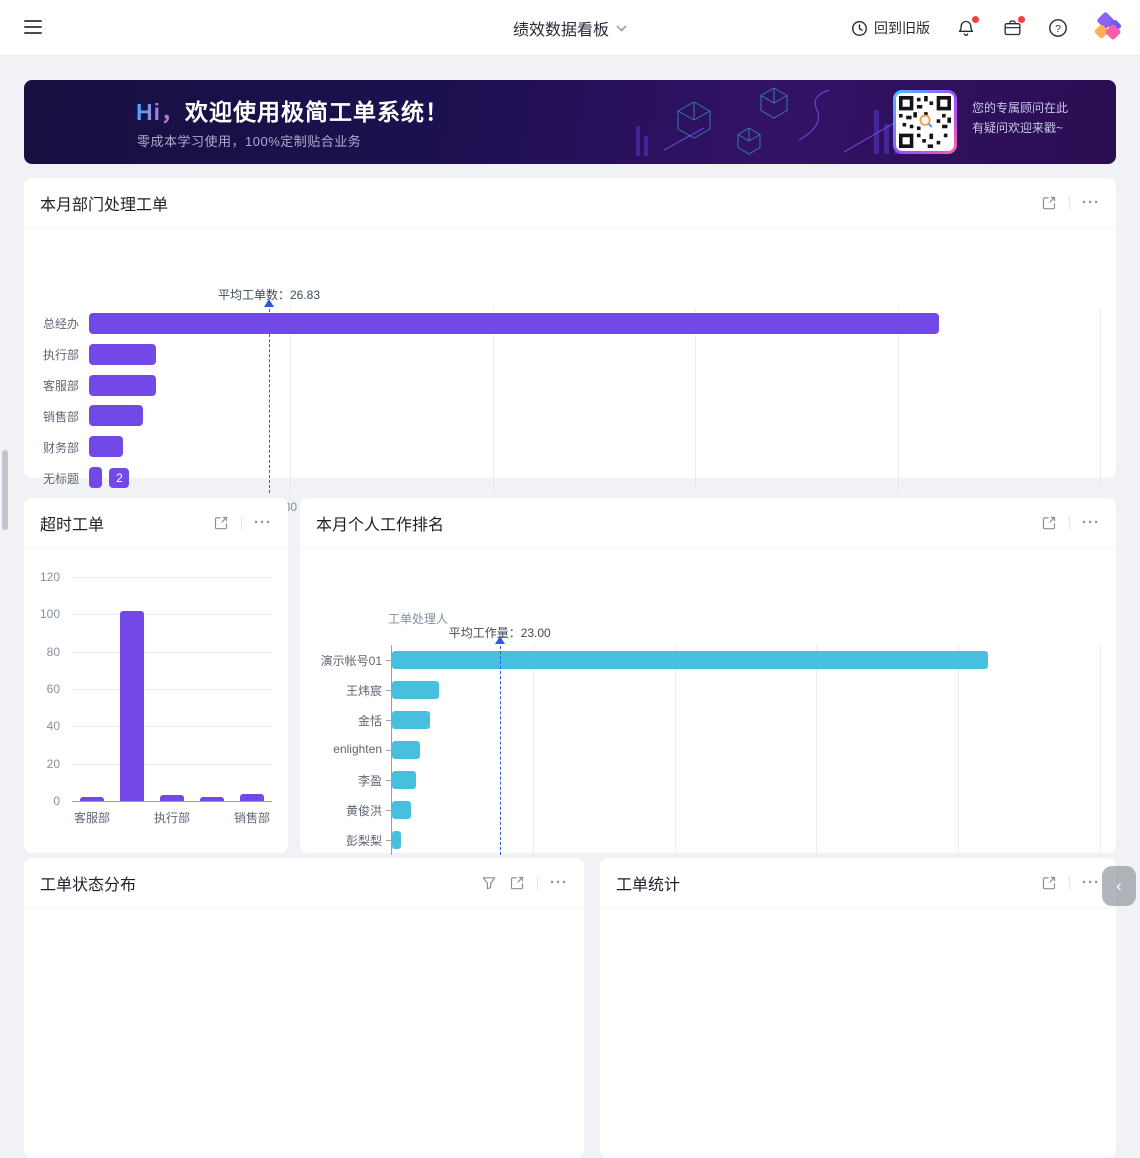 The height and width of the screenshot is (1158, 1140). I want to click on filter-button, so click(489, 883).